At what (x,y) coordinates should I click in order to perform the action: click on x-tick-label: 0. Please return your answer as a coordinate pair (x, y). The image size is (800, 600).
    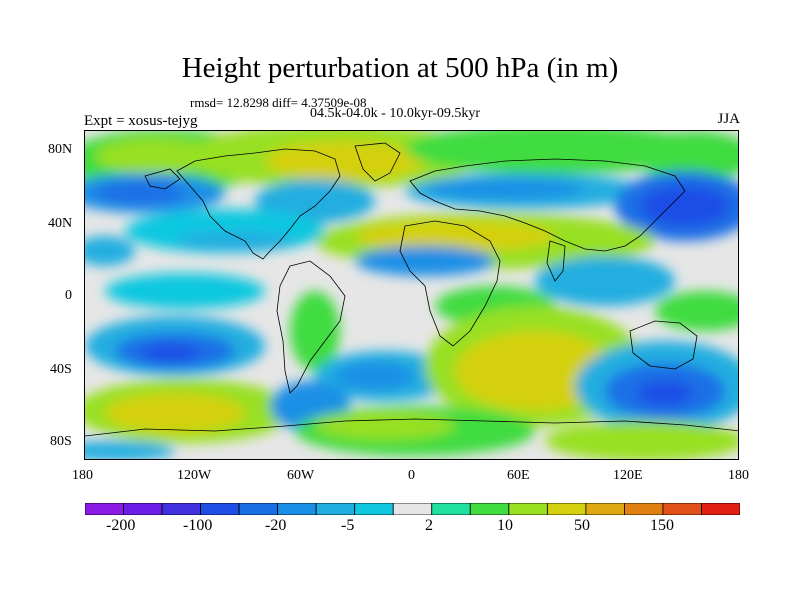
    Looking at the image, I should click on (411, 475).